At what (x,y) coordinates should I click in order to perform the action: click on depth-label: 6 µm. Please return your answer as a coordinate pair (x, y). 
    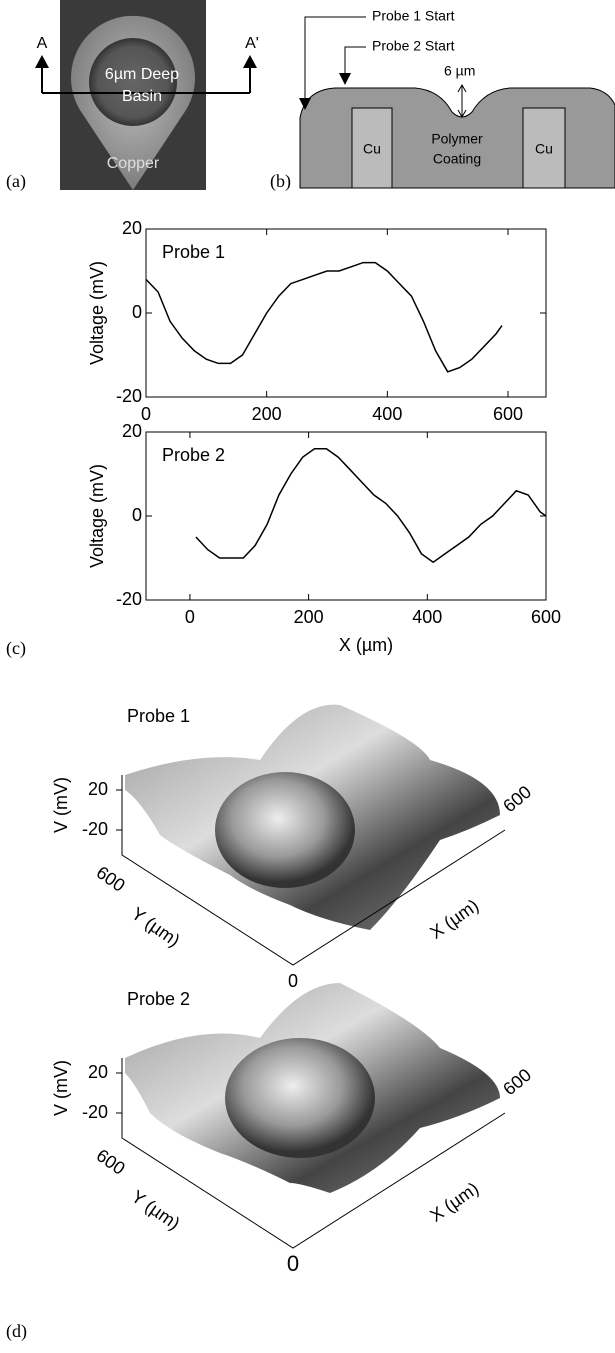
    Looking at the image, I should click on (459, 71).